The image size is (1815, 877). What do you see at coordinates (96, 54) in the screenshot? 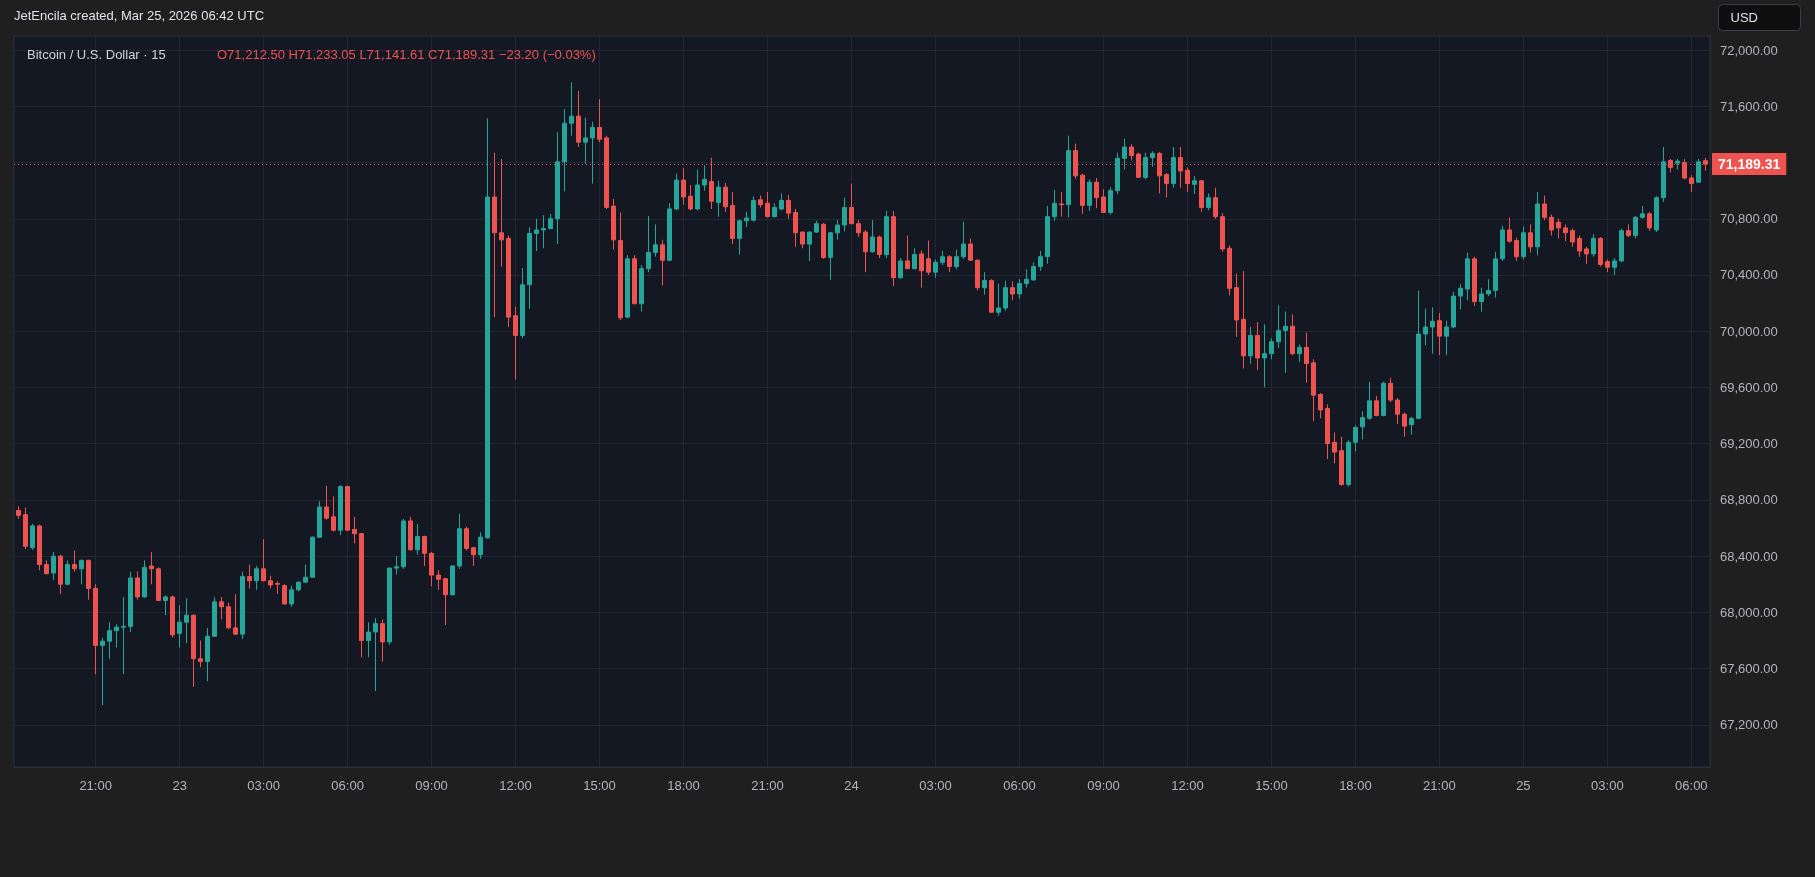
I see `text: Bitcoin / U.S. Dollar · 15` at bounding box center [96, 54].